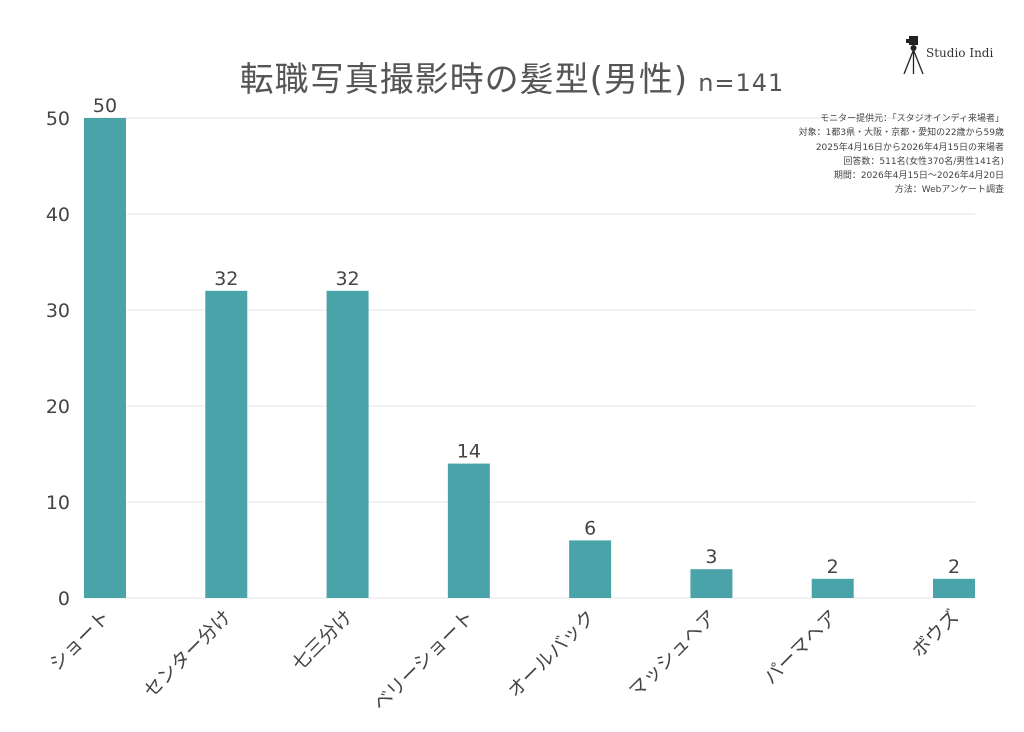 The image size is (1024, 732). Describe the element at coordinates (913, 55) in the screenshot. I see `tripod-camera-icon` at that location.